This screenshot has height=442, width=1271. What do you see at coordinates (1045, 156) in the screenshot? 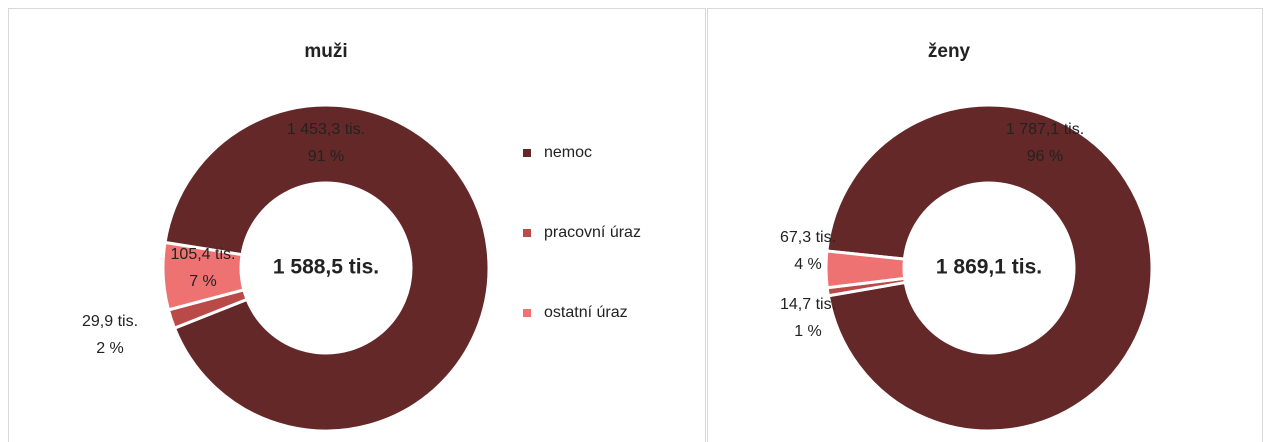
I see `data-label: 96 %` at bounding box center [1045, 156].